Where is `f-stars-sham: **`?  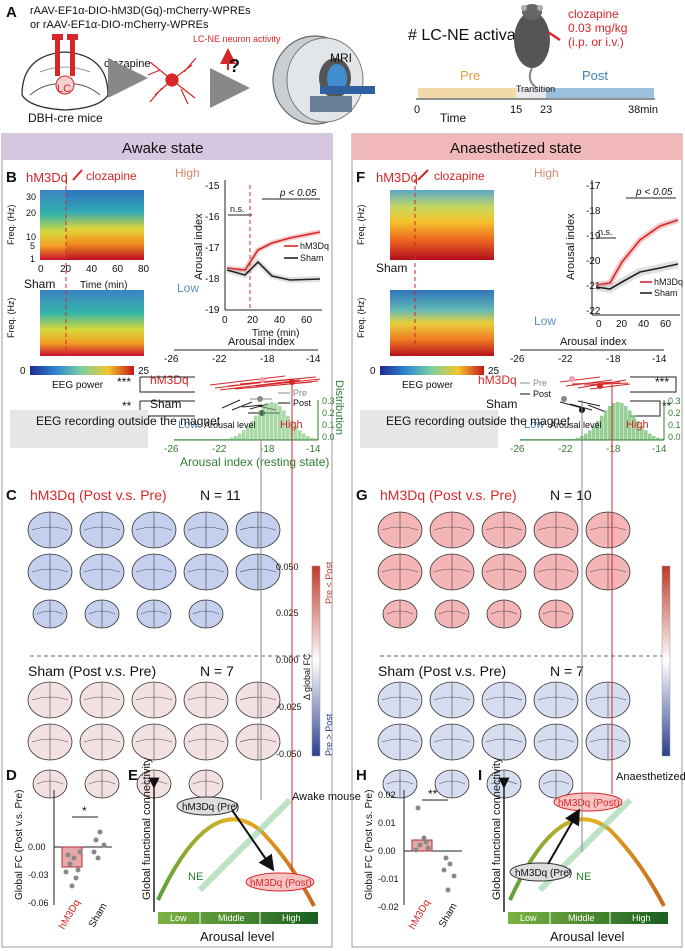
f-stars-sham: ** is located at coordinates (667, 406).